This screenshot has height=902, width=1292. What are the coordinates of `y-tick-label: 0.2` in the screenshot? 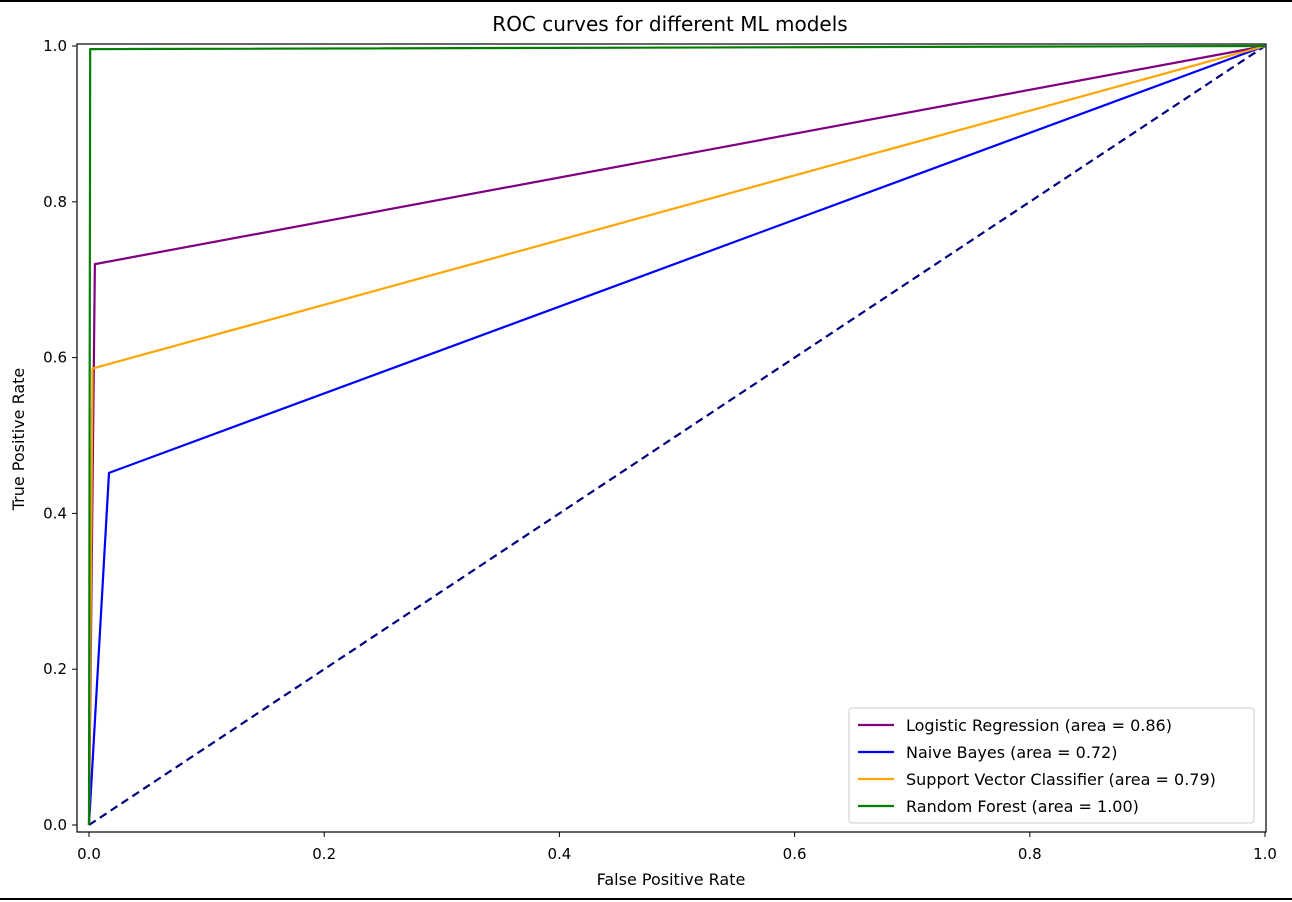 It's located at (55, 669).